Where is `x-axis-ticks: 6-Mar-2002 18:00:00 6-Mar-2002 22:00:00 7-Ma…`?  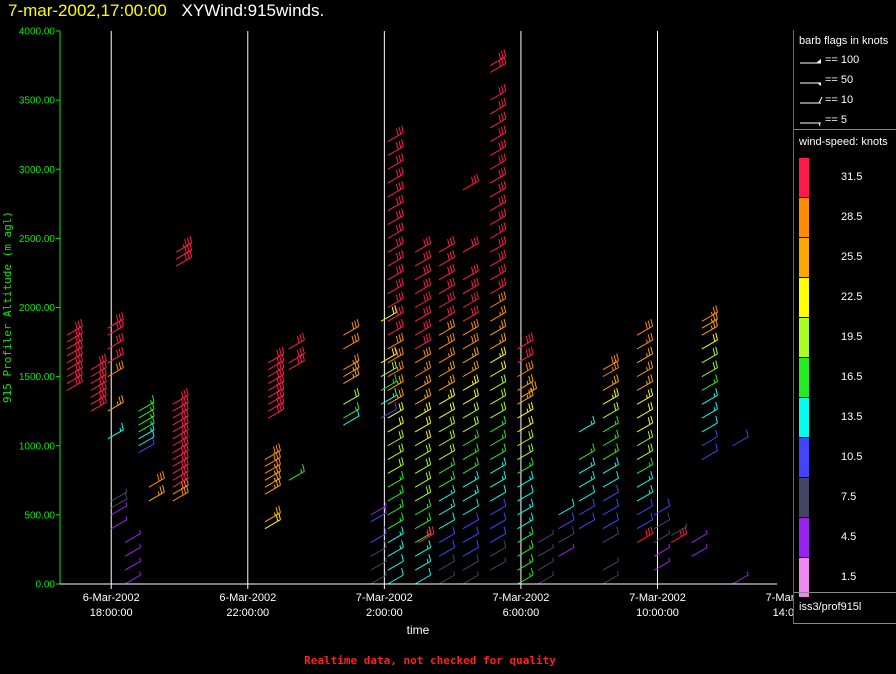 x-axis-ticks: 6-Mar-2002 18:00:00 6-Mar-2002 22:00:00 7-Ma… is located at coordinates (438, 601).